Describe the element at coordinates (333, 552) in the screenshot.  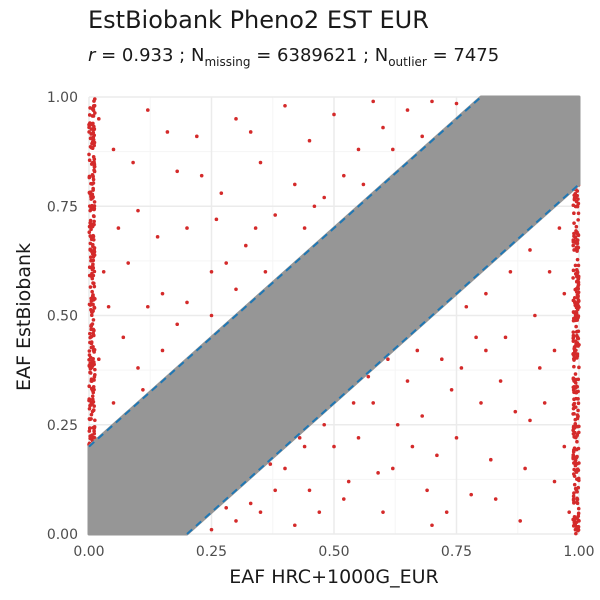
I see `x-tick-label: 0.50` at that location.